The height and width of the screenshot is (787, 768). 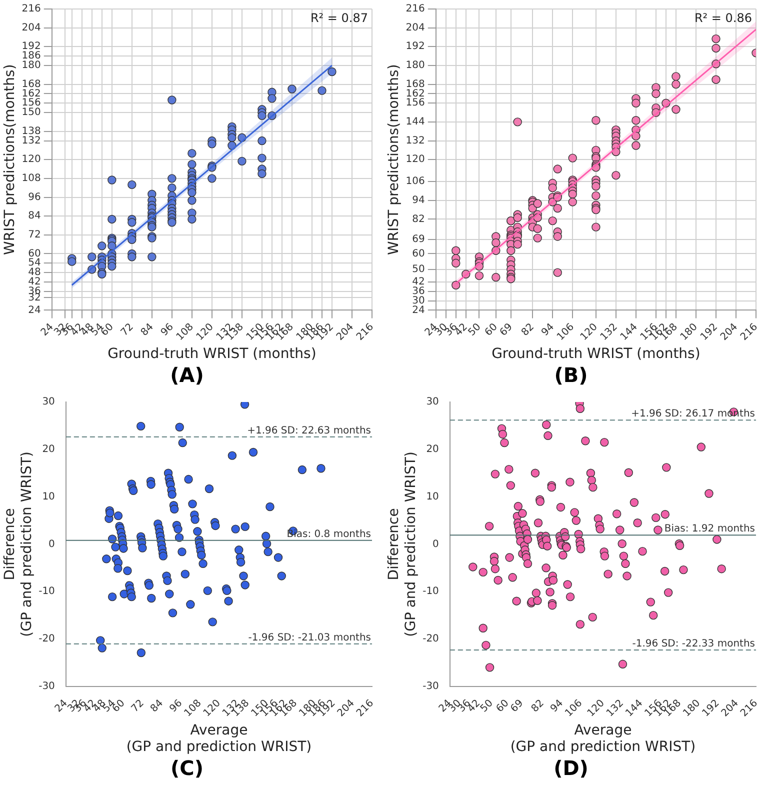 I want to click on x-tick-label: 108, so click(x=185, y=332).